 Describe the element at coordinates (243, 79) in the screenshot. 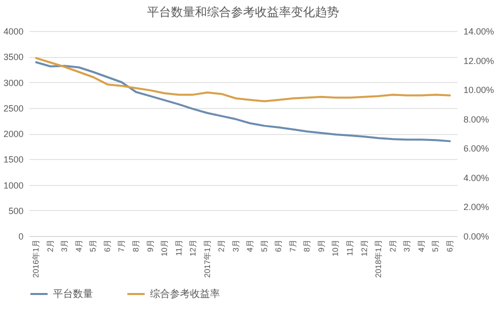

I see `line-series` at that location.